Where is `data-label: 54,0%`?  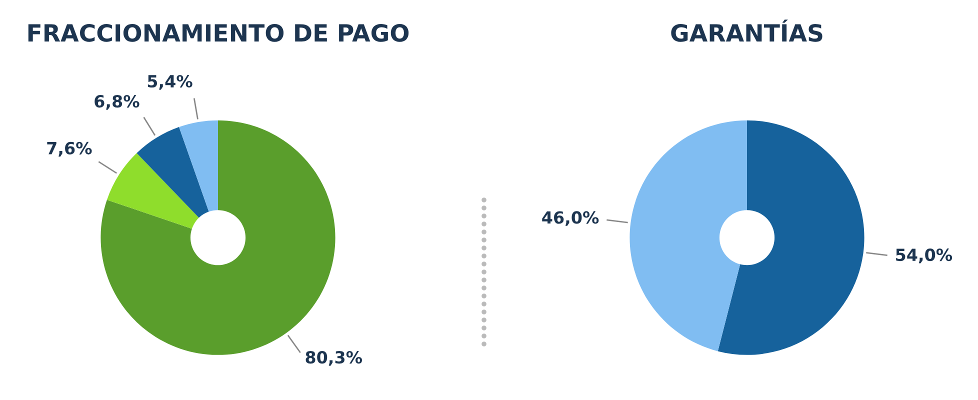 data-label: 54,0% is located at coordinates (924, 256).